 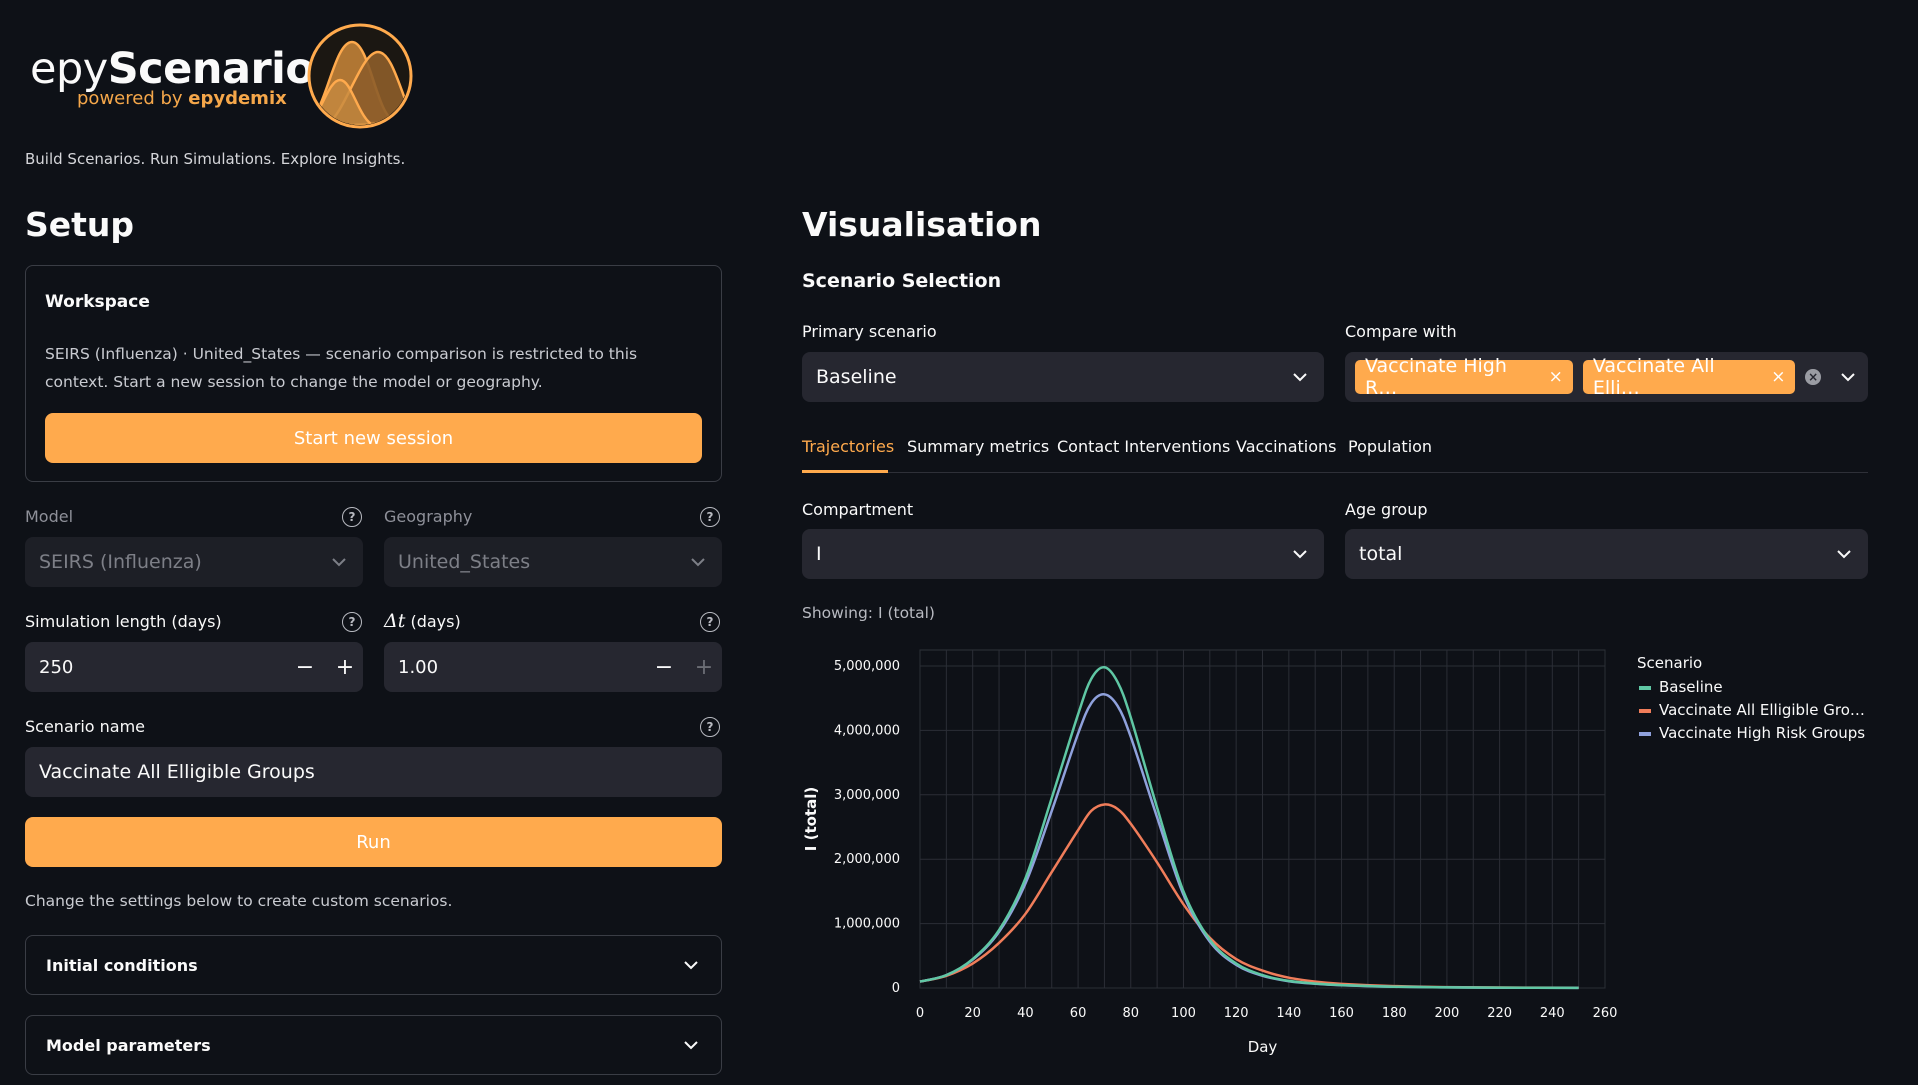 What do you see at coordinates (1386, 509) in the screenshot?
I see `age-group-label: Age group` at bounding box center [1386, 509].